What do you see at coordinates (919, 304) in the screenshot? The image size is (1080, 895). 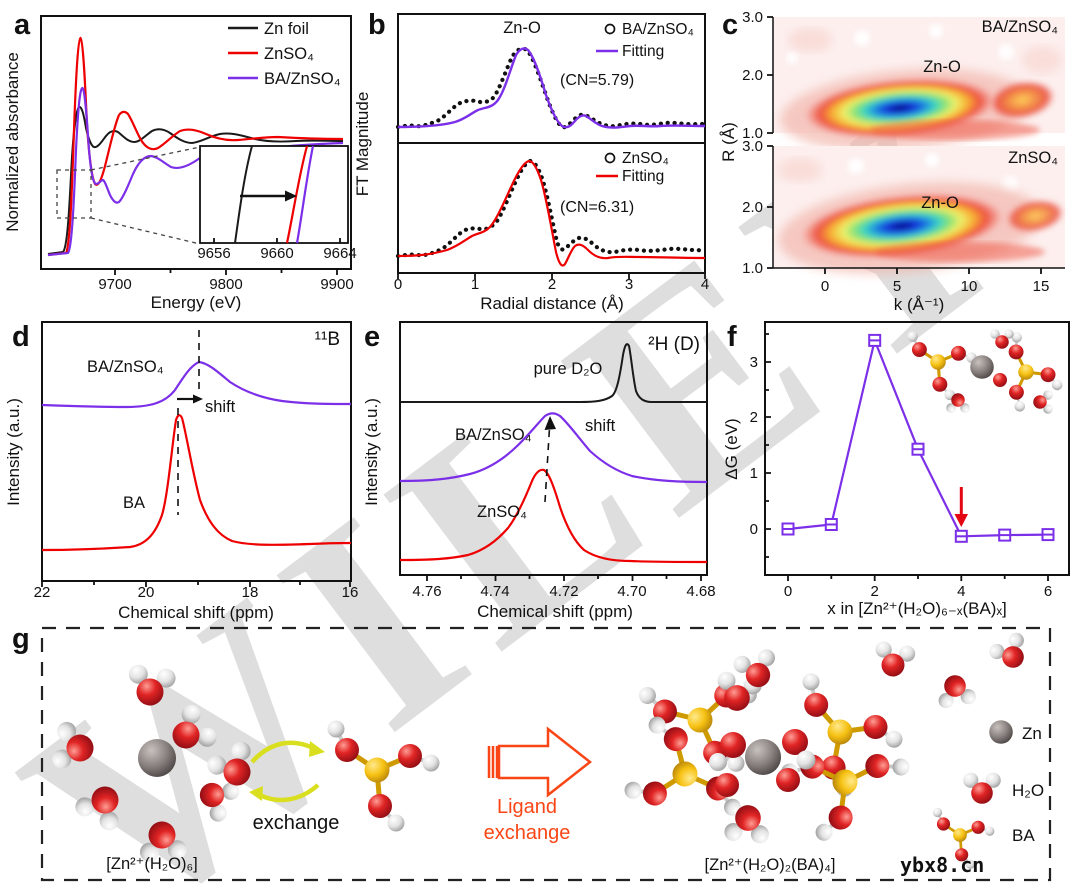 I see `x-axis-label: k (Å⁻¹)` at bounding box center [919, 304].